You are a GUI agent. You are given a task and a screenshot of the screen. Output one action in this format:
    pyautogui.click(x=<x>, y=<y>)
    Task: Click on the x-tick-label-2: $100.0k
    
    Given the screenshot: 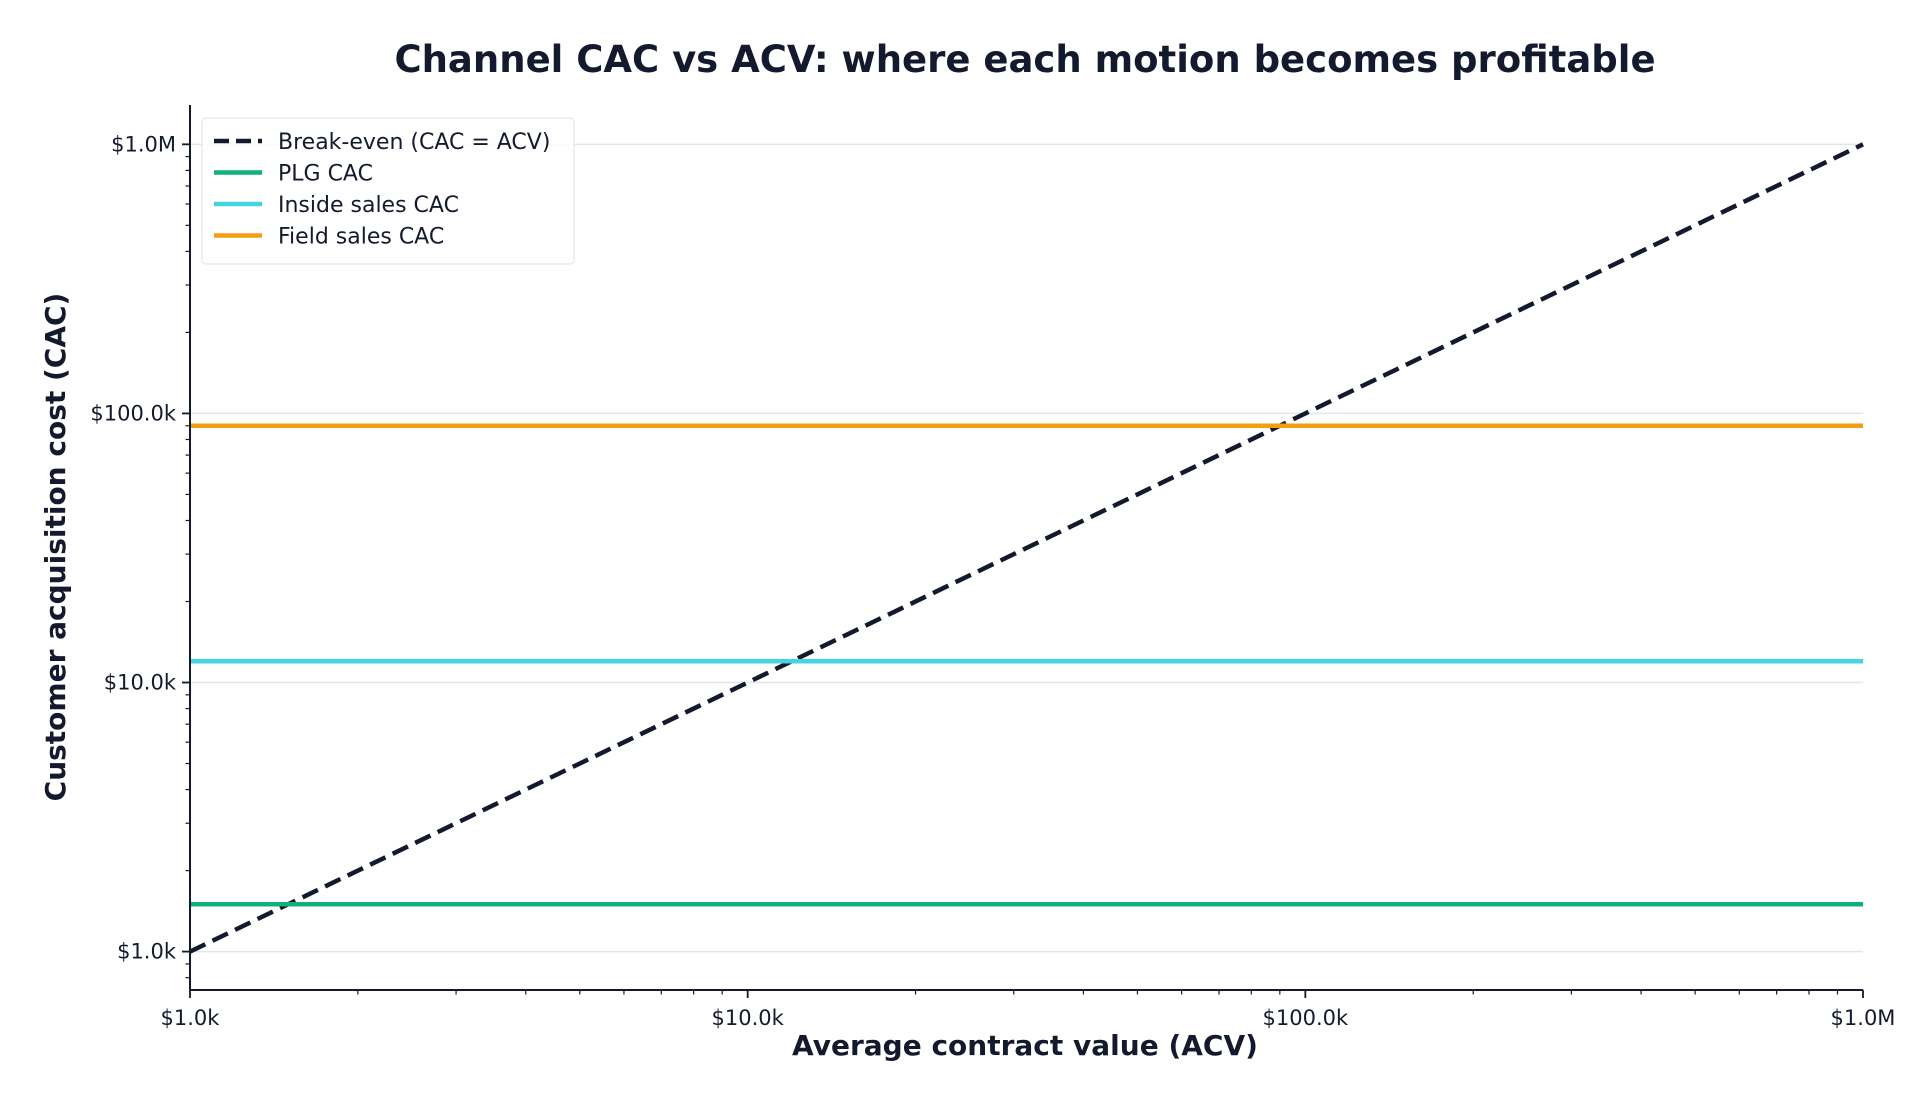 What is the action you would take?
    pyautogui.click(x=1306, y=1018)
    